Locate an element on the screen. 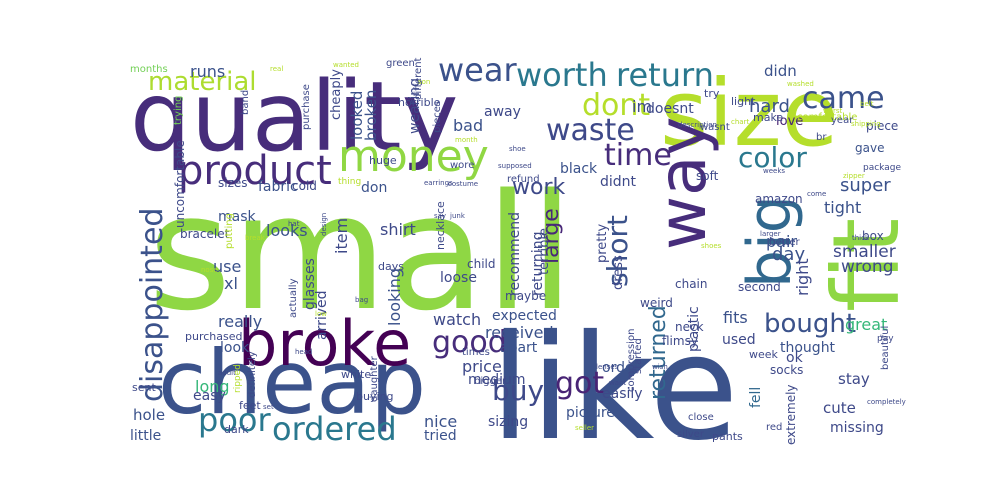  word-super: super is located at coordinates (865, 185).